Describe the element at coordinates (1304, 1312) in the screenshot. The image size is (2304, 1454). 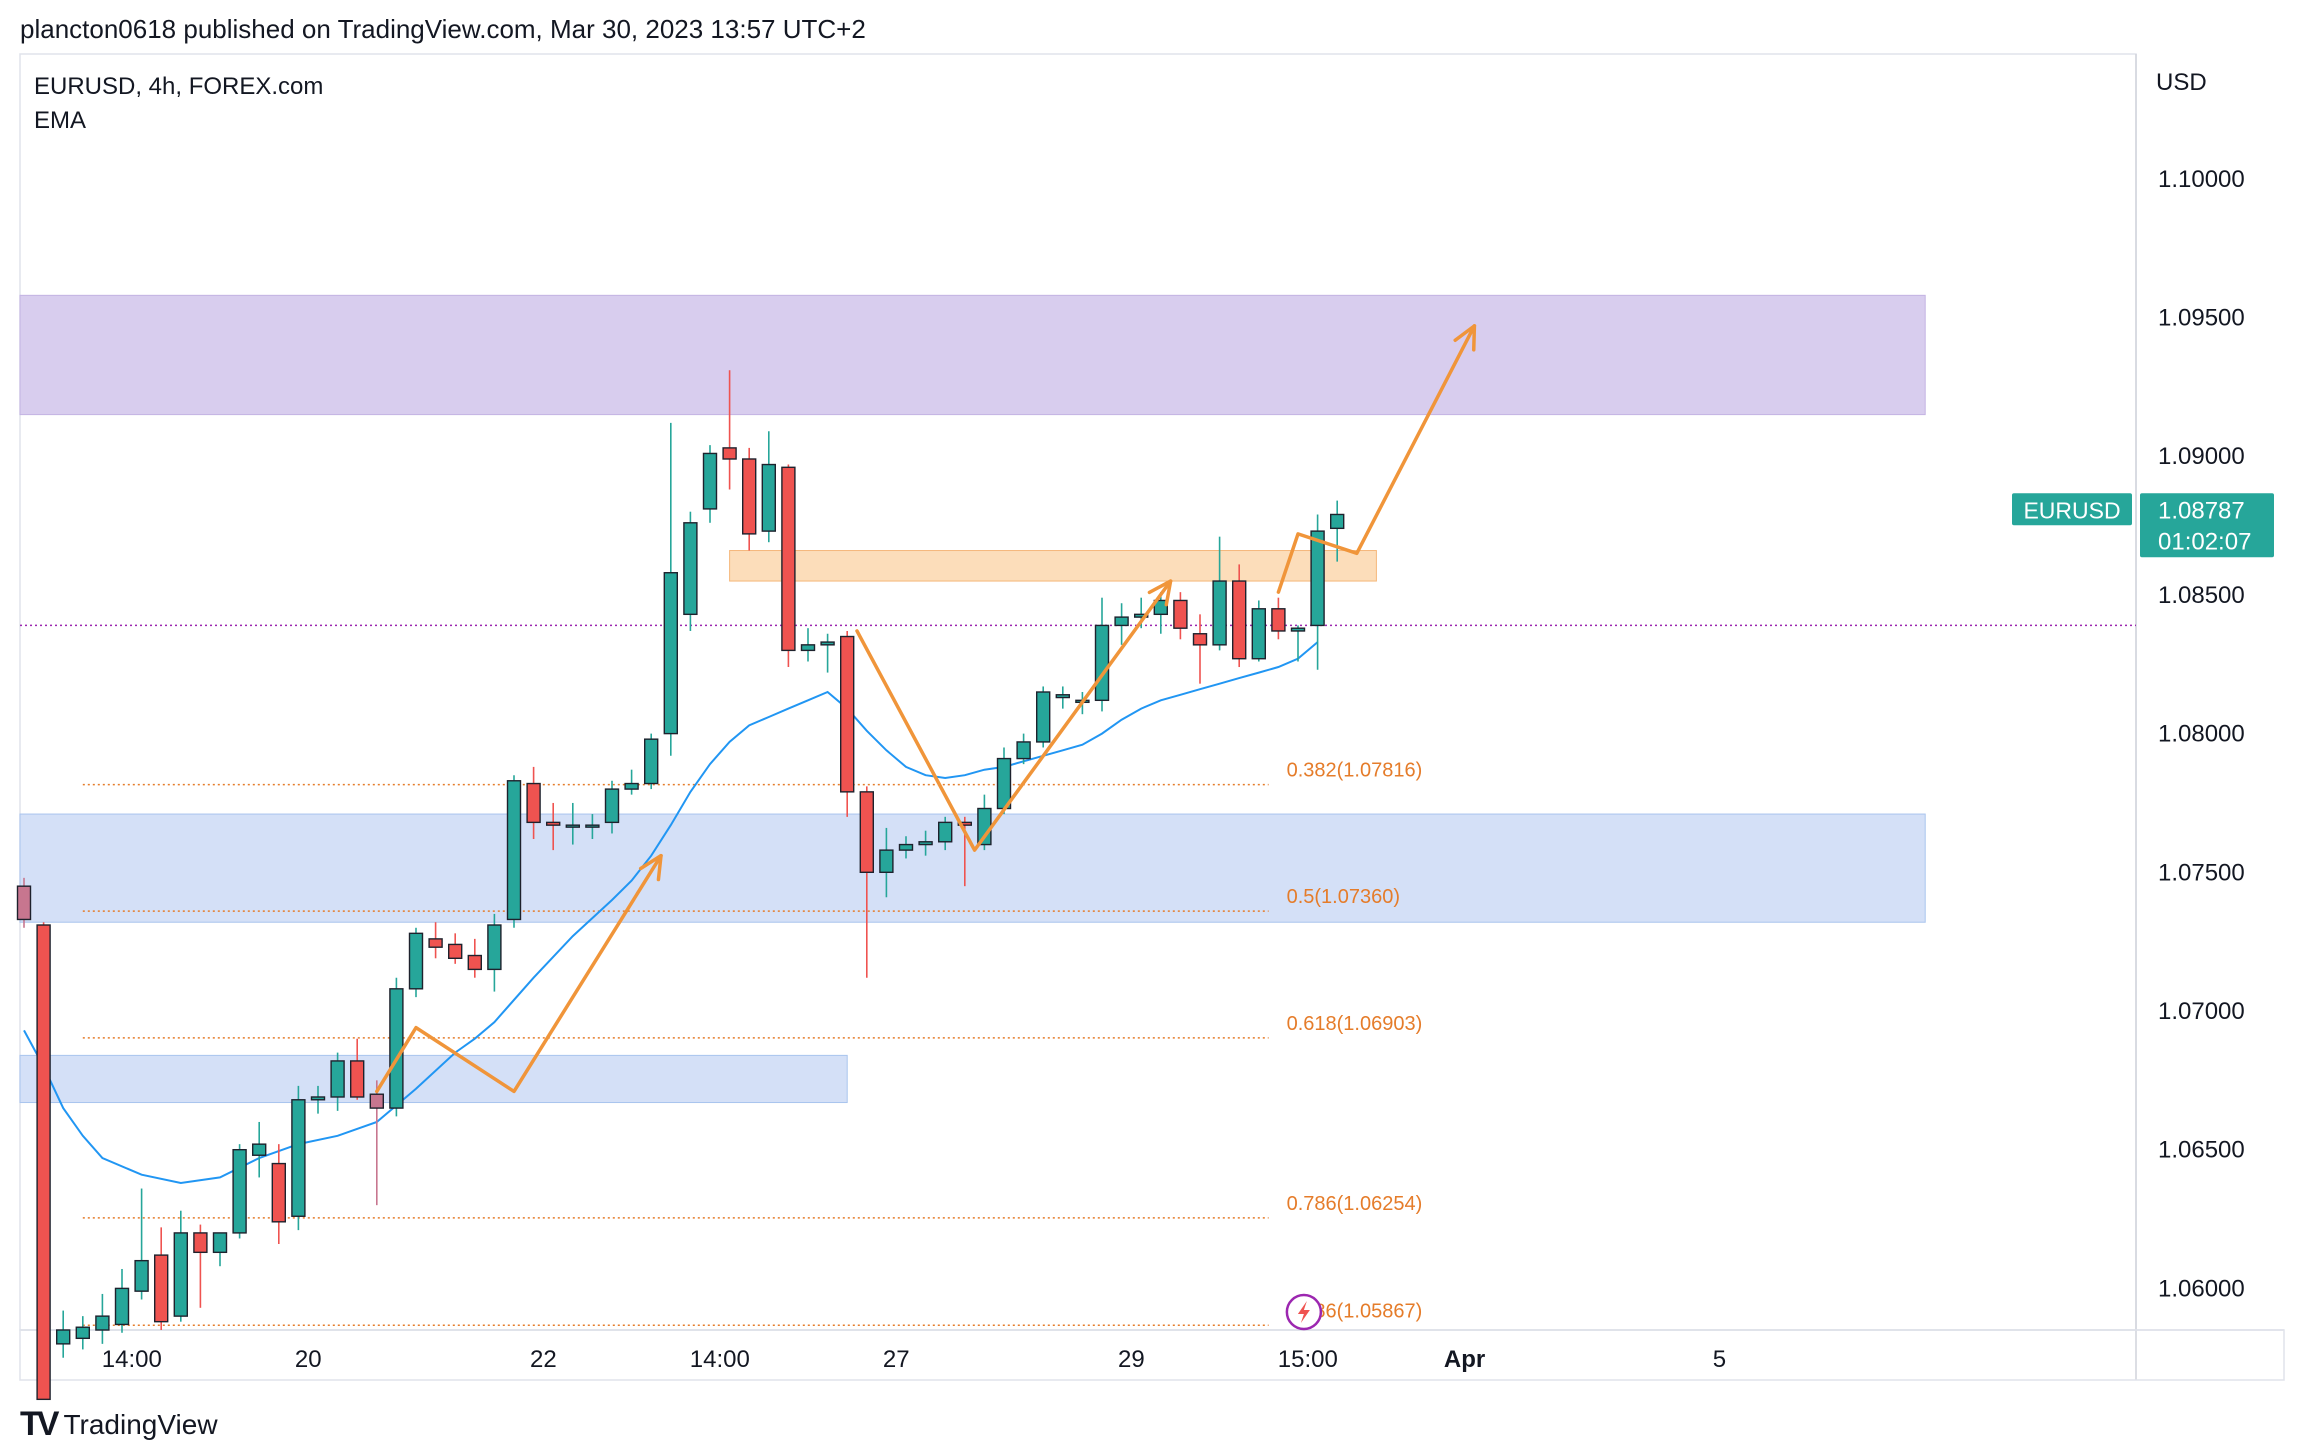
I see `marker-layer` at that location.